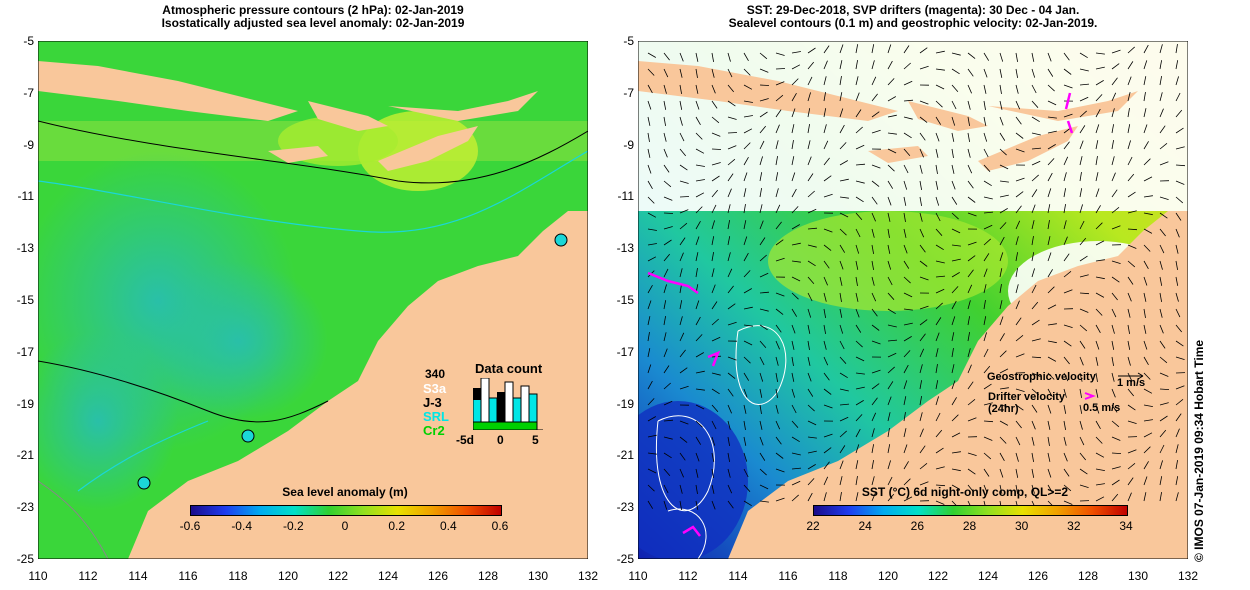 This screenshot has height=590, width=1250. What do you see at coordinates (917, 526) in the screenshot?
I see `colorbar-tick-label: 26` at bounding box center [917, 526].